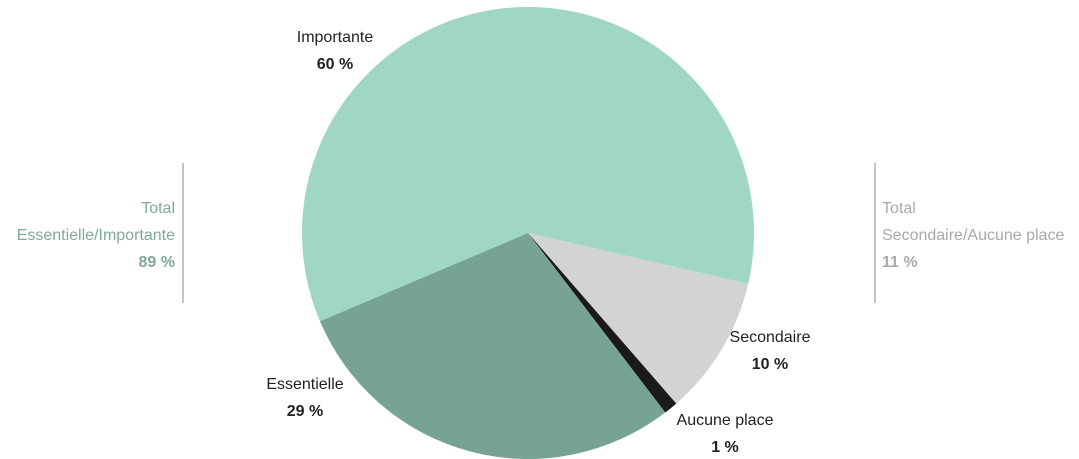 Image resolution: width=1079 pixels, height=459 pixels. Describe the element at coordinates (305, 411) in the screenshot. I see `slice-value: 29 %` at that location.